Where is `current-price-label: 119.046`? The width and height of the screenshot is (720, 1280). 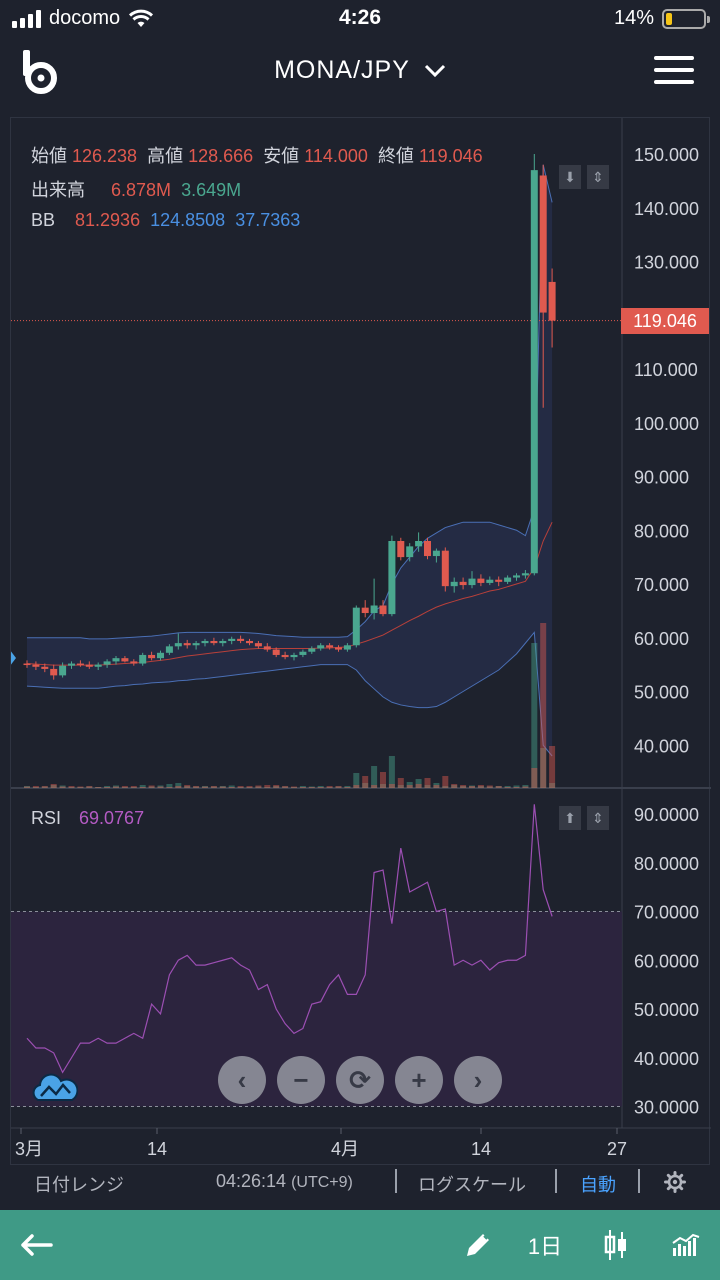
current-price-label: 119.046 is located at coordinates (665, 321).